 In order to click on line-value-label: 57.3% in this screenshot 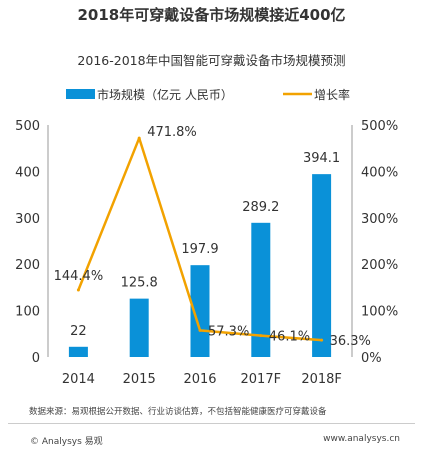, I will do `click(228, 331)`.